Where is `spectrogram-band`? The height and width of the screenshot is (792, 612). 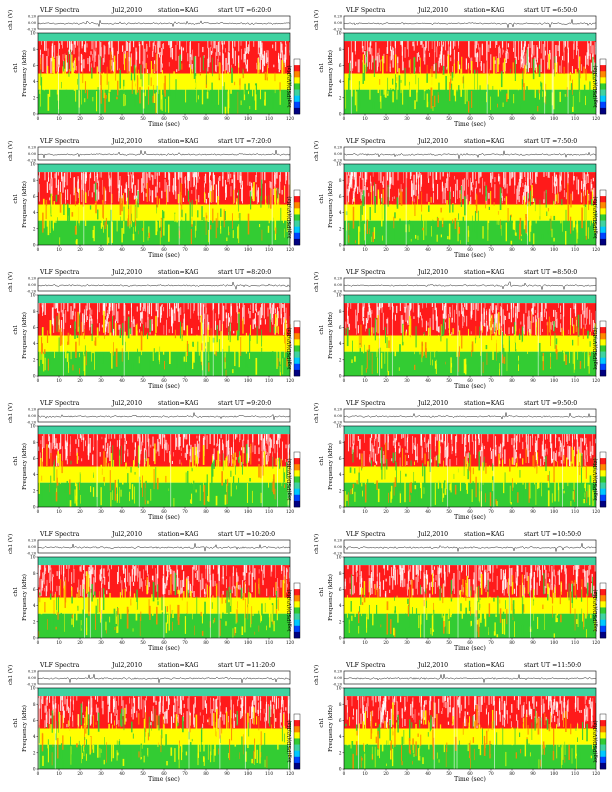
spectrogram-band is located at coordinates (470, 57).